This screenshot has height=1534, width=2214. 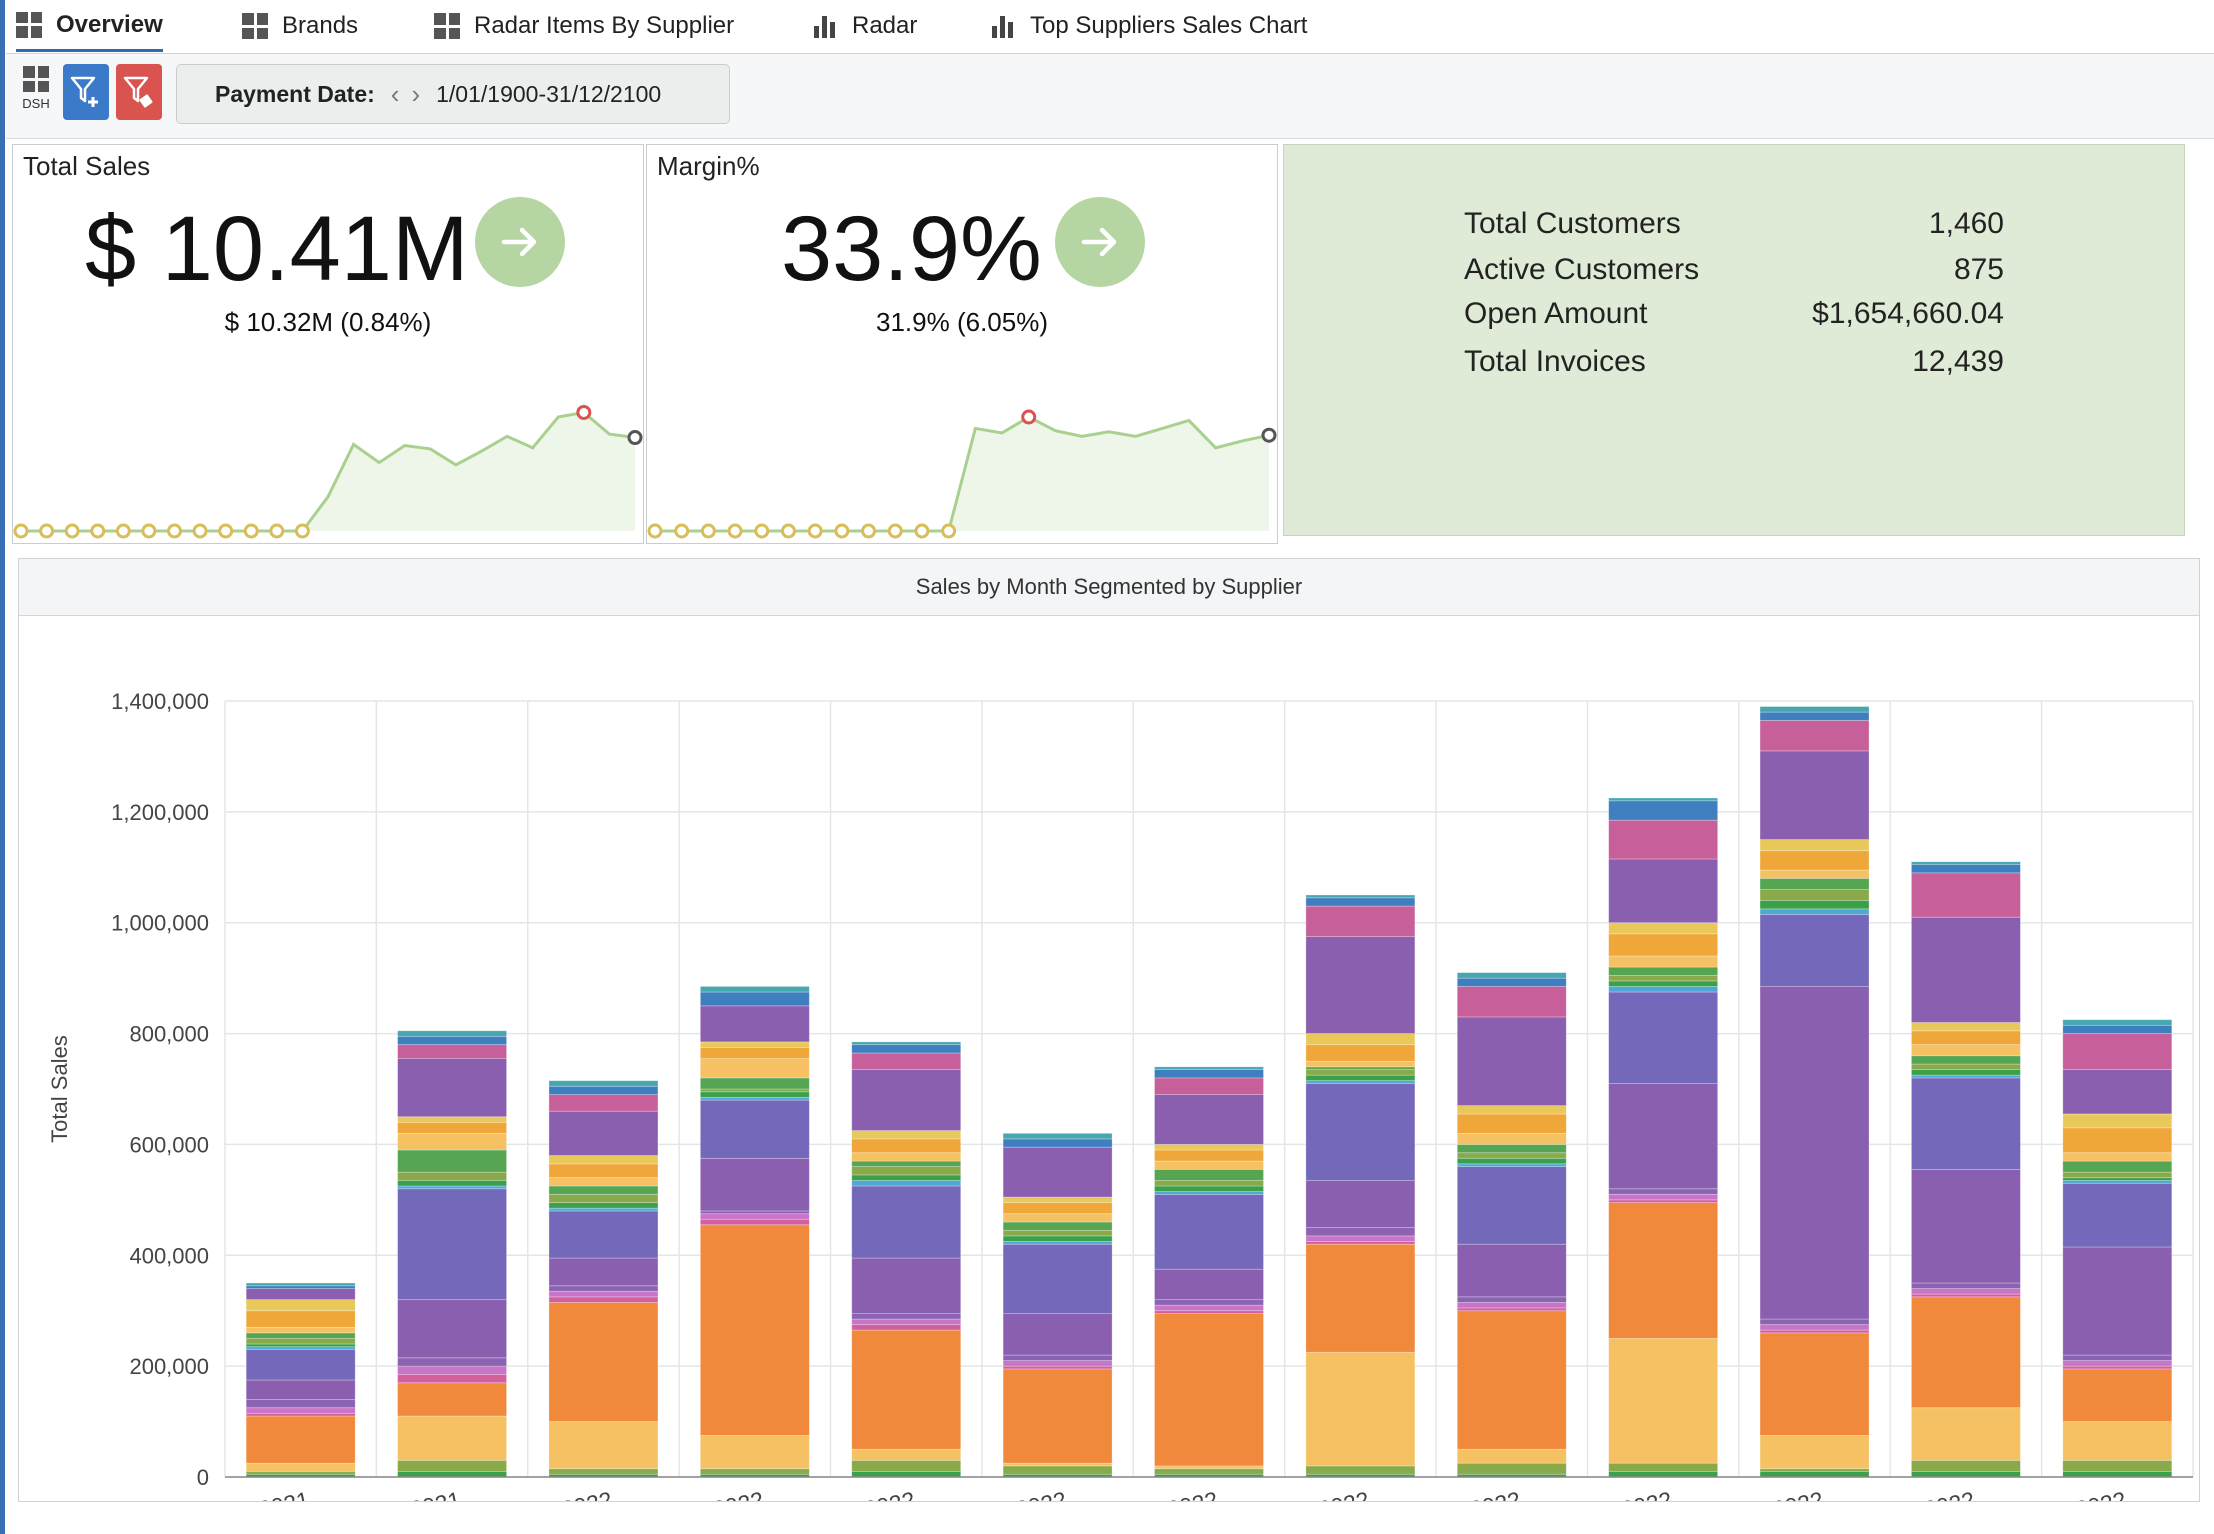 I want to click on arrow-right-icon, so click(x=1100, y=242).